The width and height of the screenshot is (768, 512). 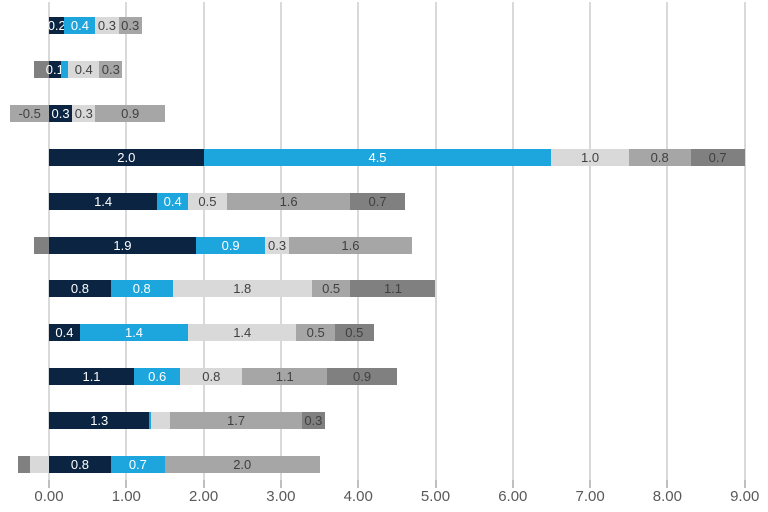 I want to click on bar-segment-navy: 2.0, so click(x=126, y=157).